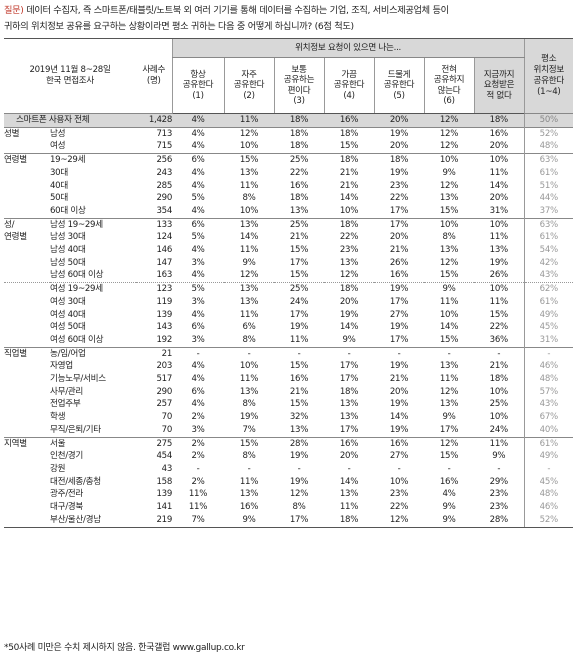 The width and height of the screenshot is (577, 657). I want to click on table-row: 무직/은퇴/기타 70 3% 7% 13% 17% 19% 17% 24% 40%, so click(289, 430).